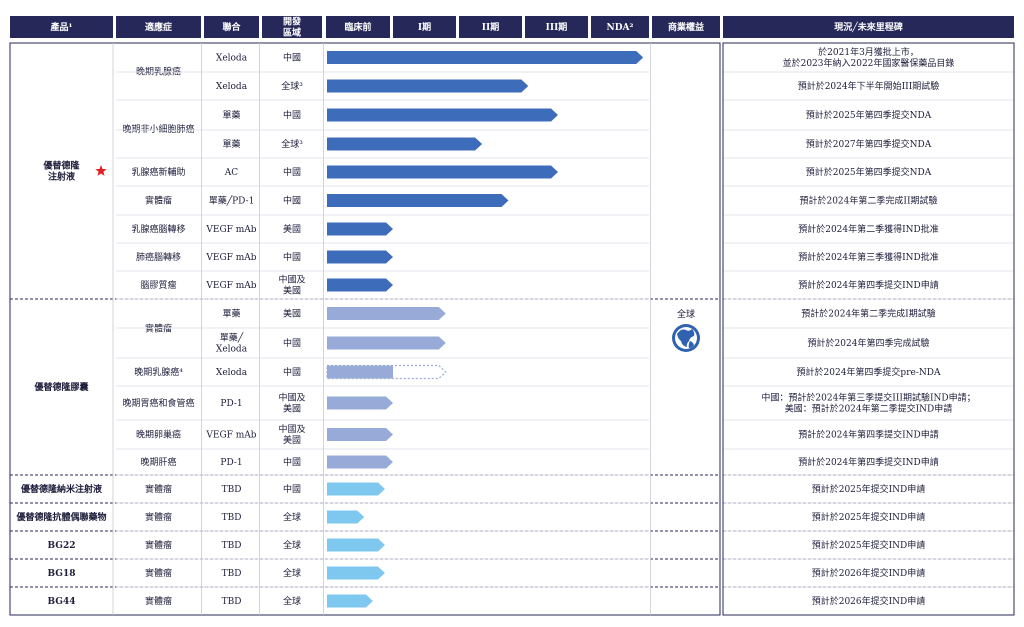 This screenshot has height=627, width=1024. Describe the element at coordinates (232, 343) in the screenshot. I see `combination: 單藥╱ Xeloda` at that location.